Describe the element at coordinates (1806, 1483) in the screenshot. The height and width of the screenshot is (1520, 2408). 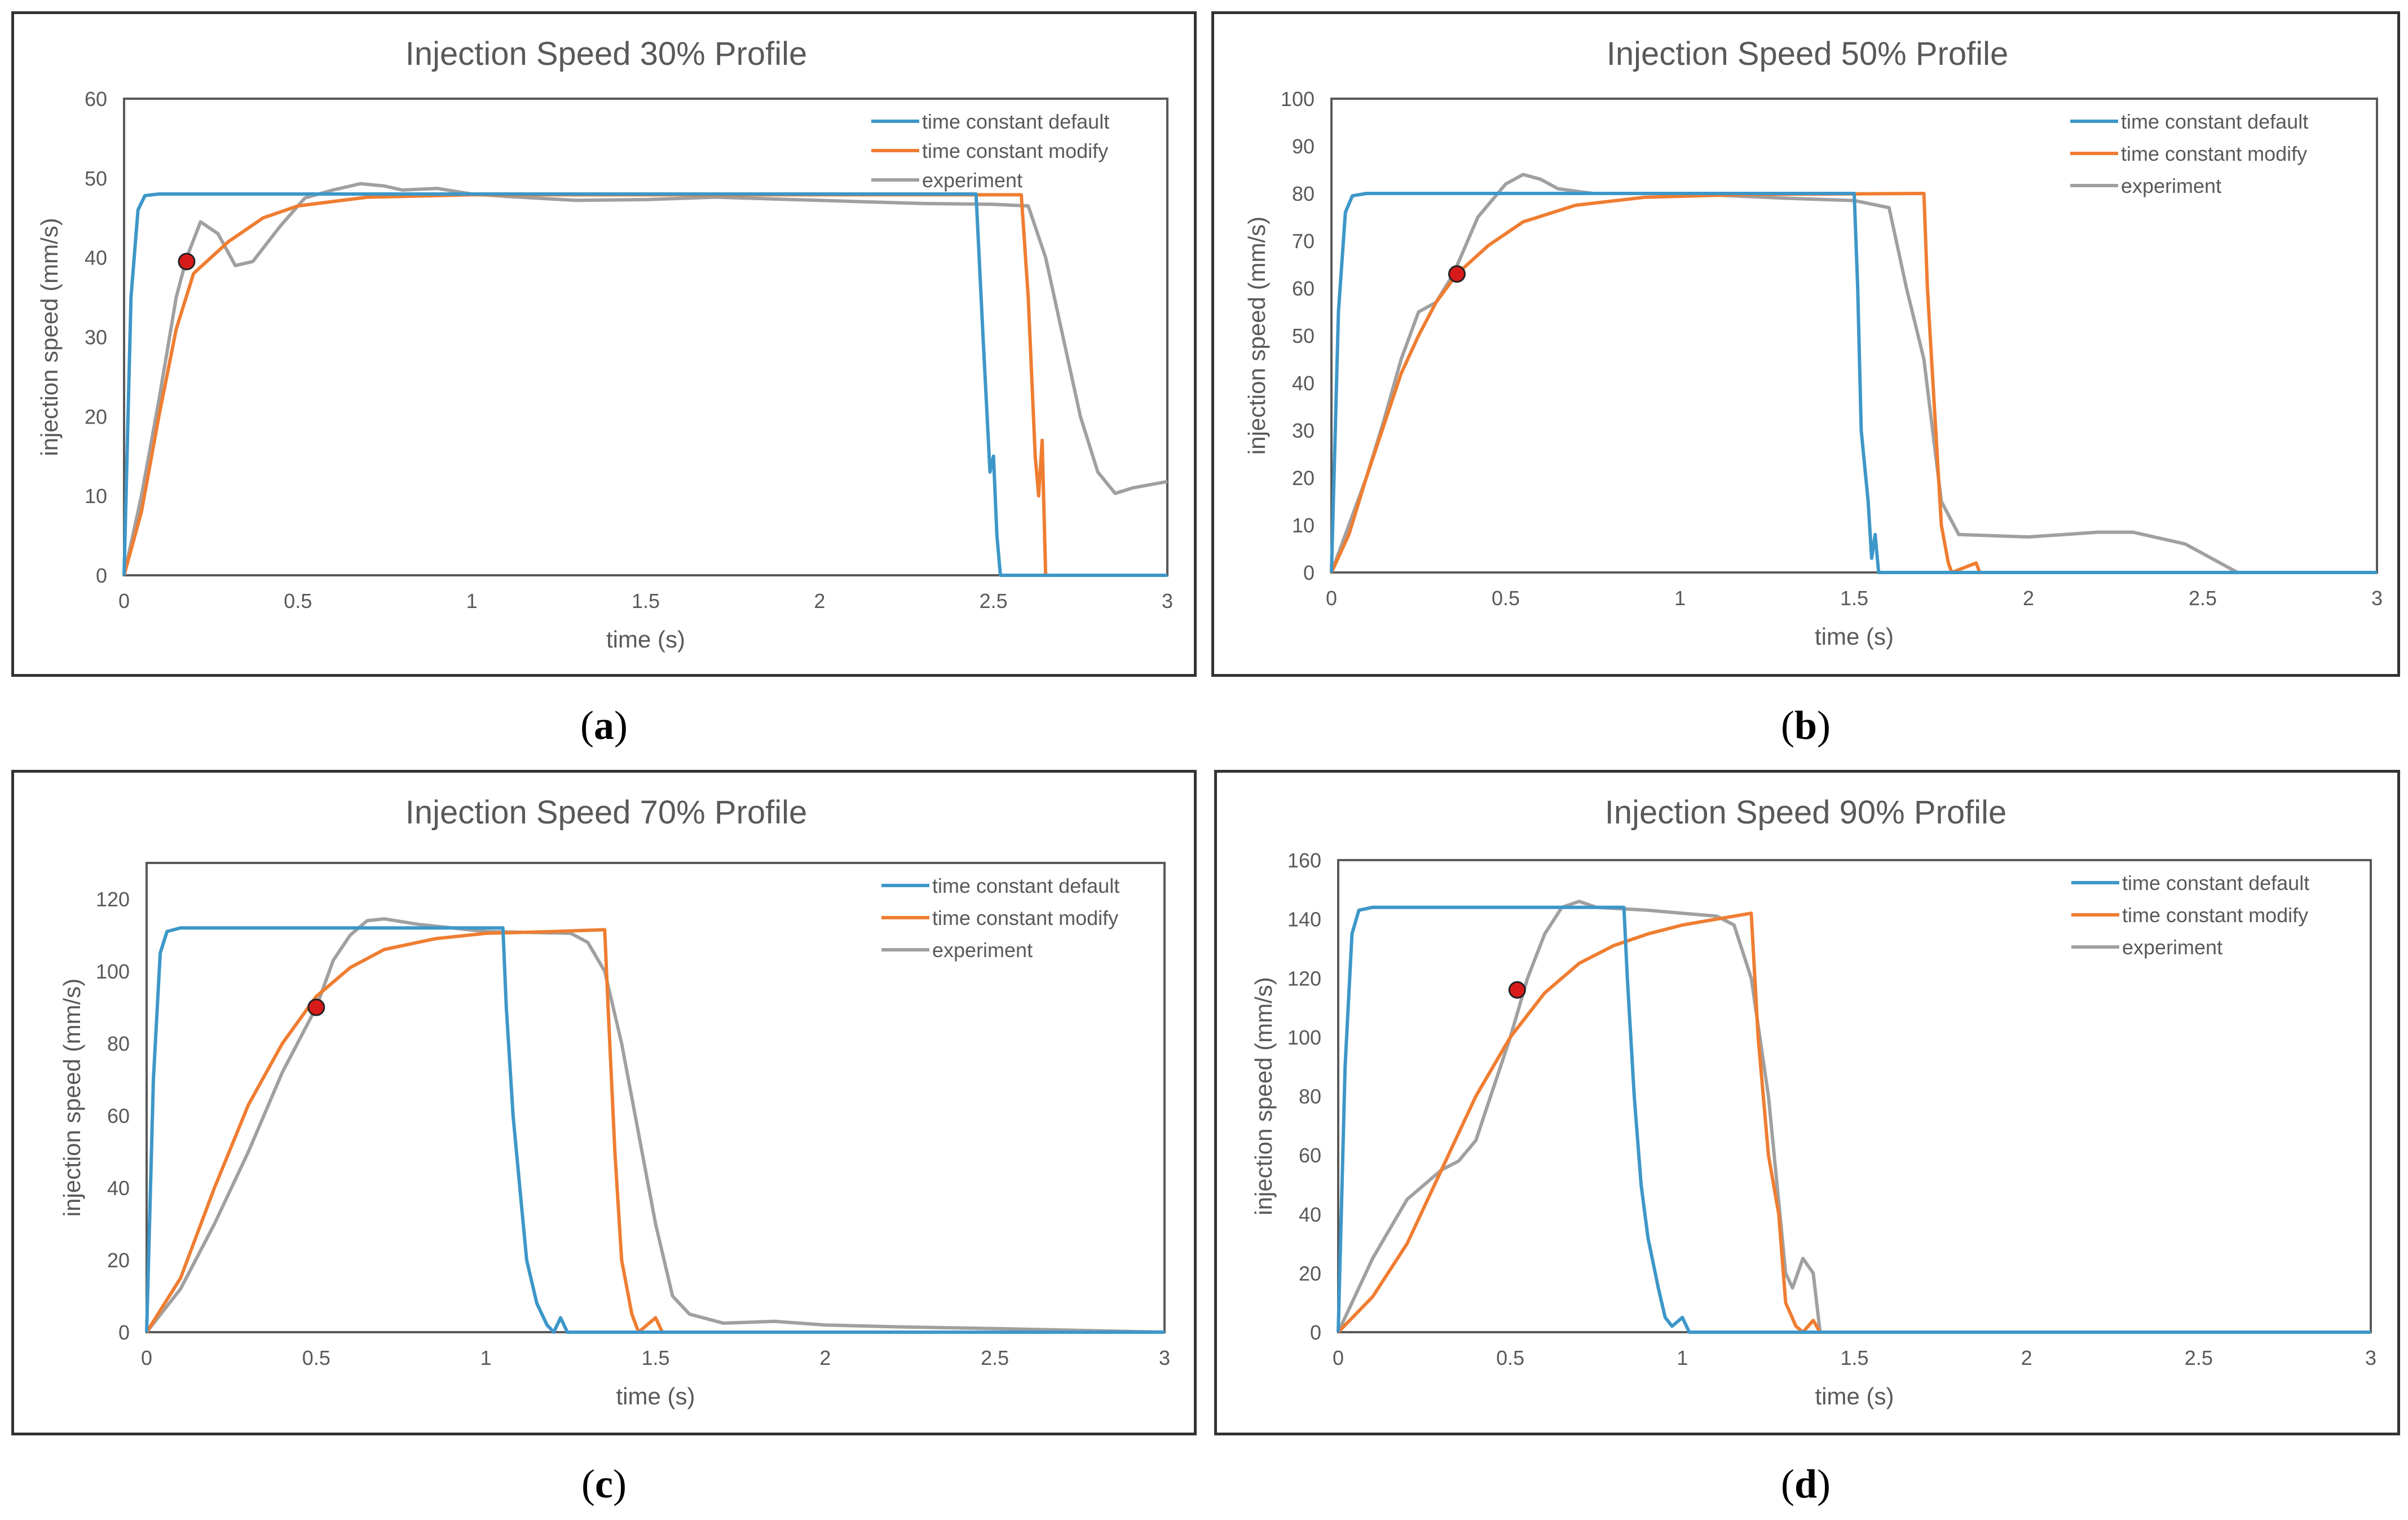
I see `caption-letter: d` at that location.